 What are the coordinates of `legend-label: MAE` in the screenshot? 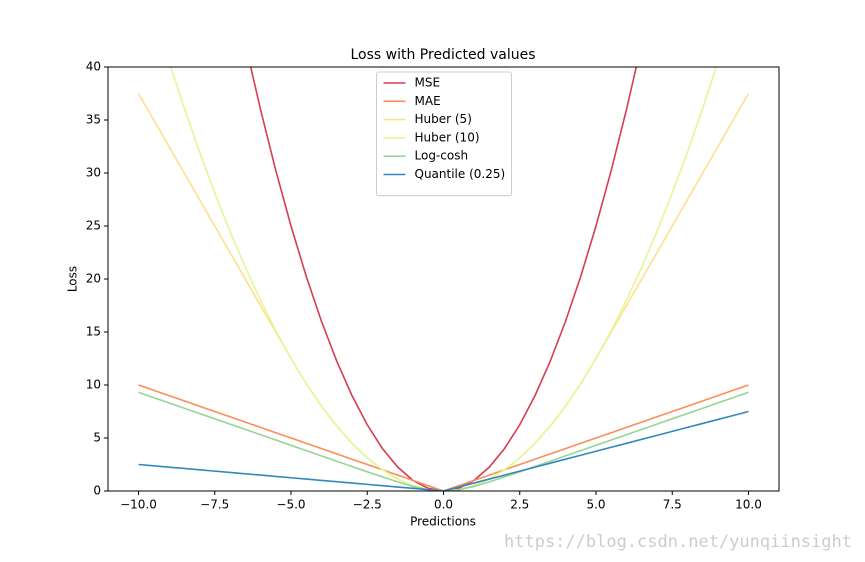 It's located at (428, 101).